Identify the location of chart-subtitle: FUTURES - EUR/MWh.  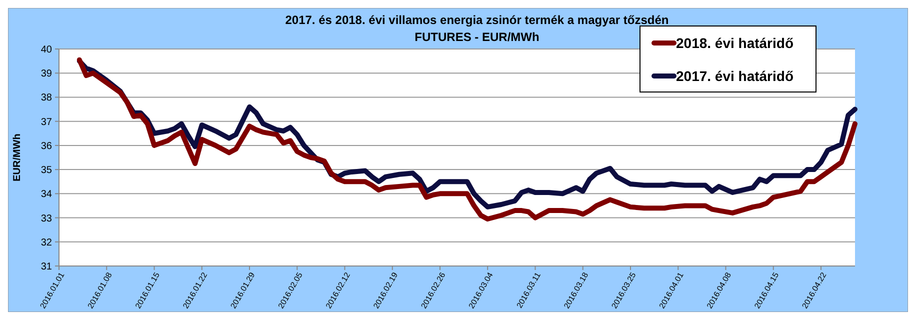
(477, 37).